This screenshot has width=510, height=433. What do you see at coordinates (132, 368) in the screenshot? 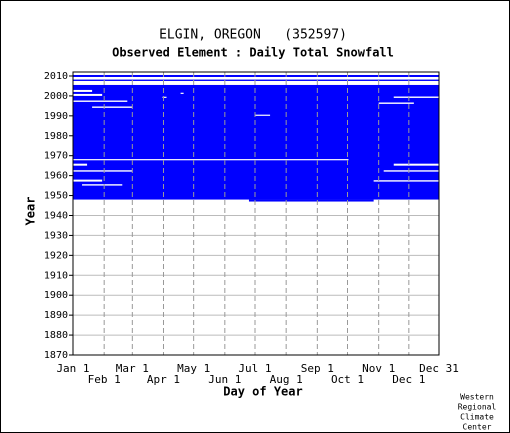
I see `x-tick-label: Mar 1` at bounding box center [132, 368].